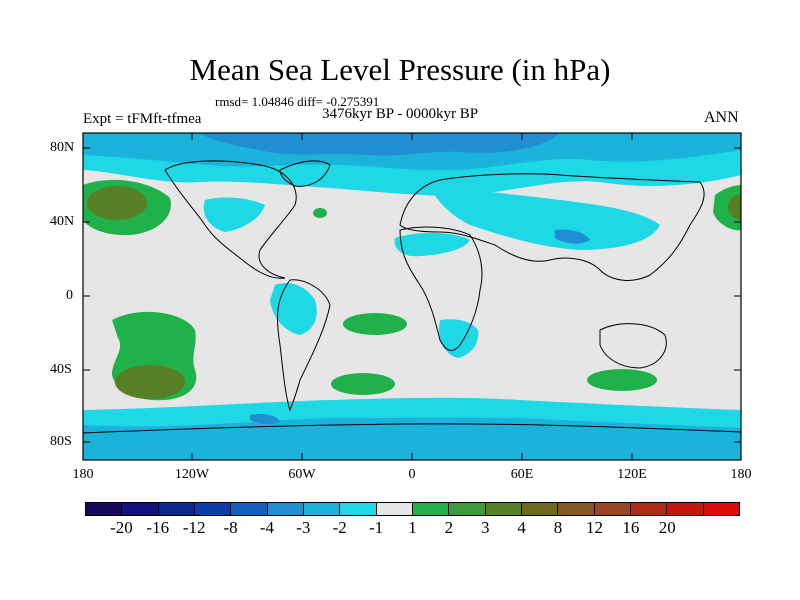 The height and width of the screenshot is (600, 800). What do you see at coordinates (230, 527) in the screenshot?
I see `colorbar-label: -8` at bounding box center [230, 527].